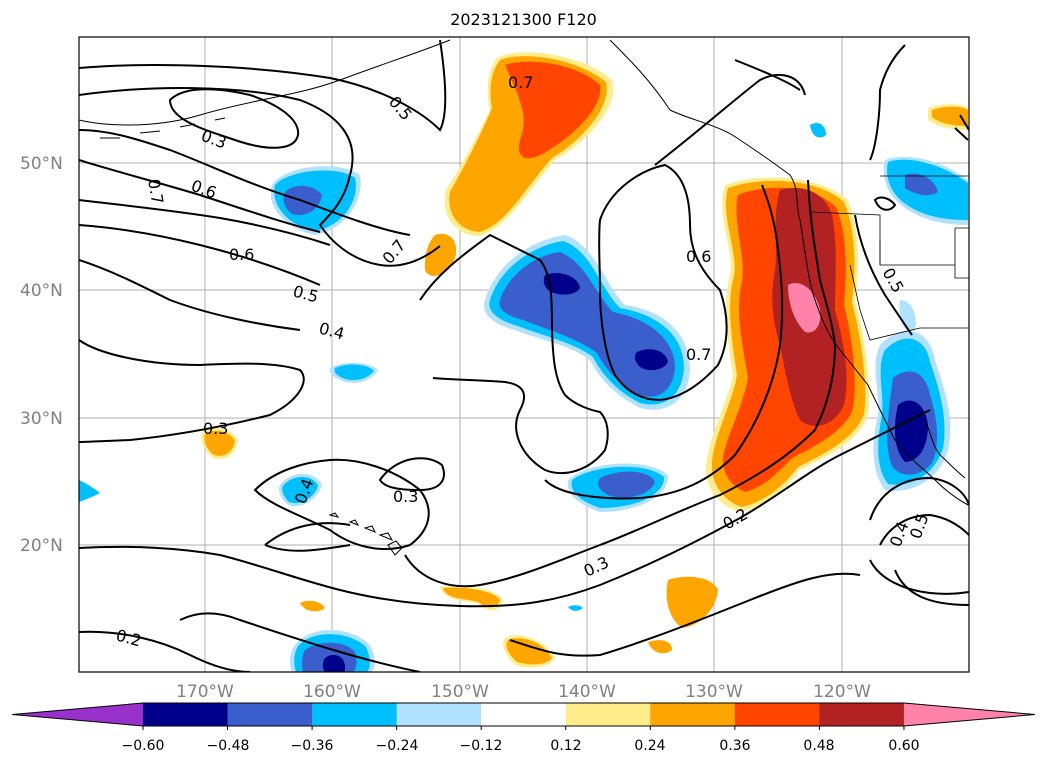 Image resolution: width=1047 pixels, height=765 pixels. Describe the element at coordinates (41, 419) in the screenshot. I see `lat-label: 30°N` at that location.